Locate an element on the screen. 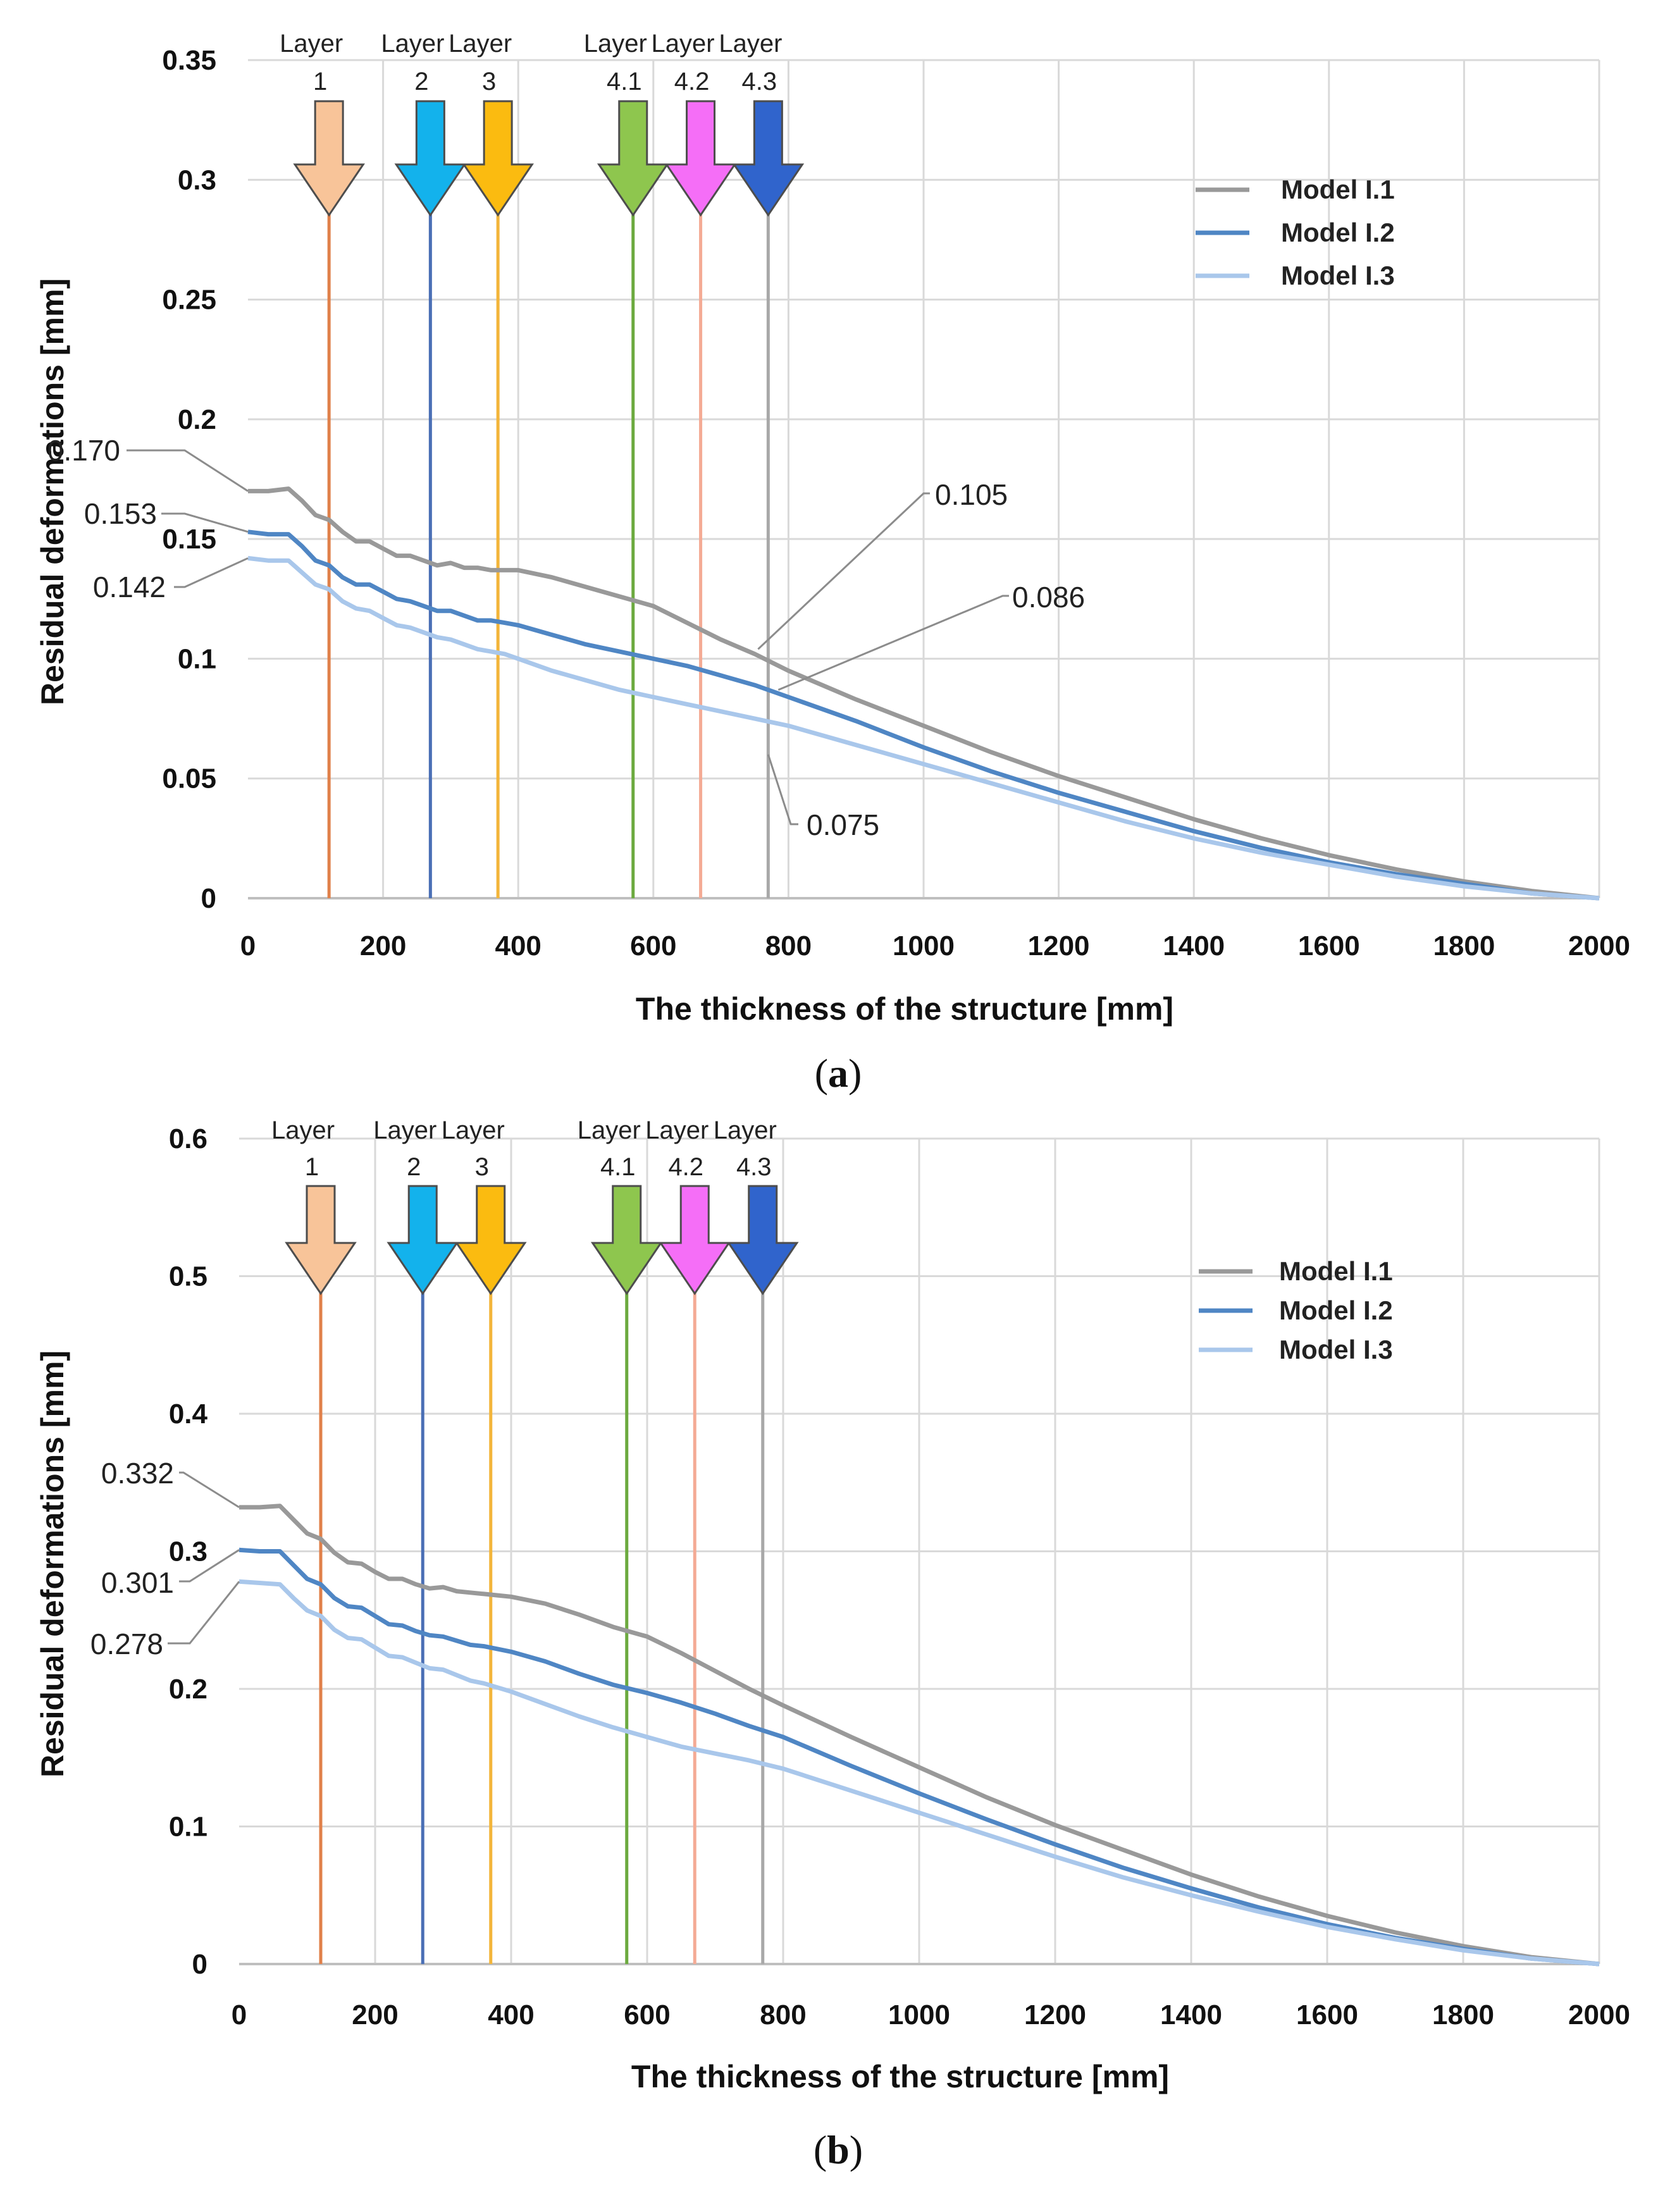  y-tick-label: 0.4 is located at coordinates (188, 1414).